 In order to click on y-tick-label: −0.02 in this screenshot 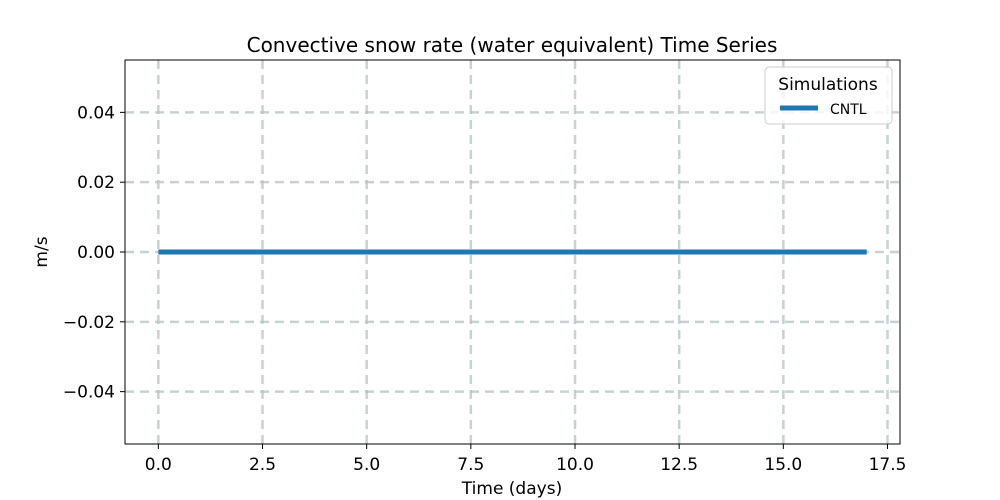, I will do `click(89, 323)`.